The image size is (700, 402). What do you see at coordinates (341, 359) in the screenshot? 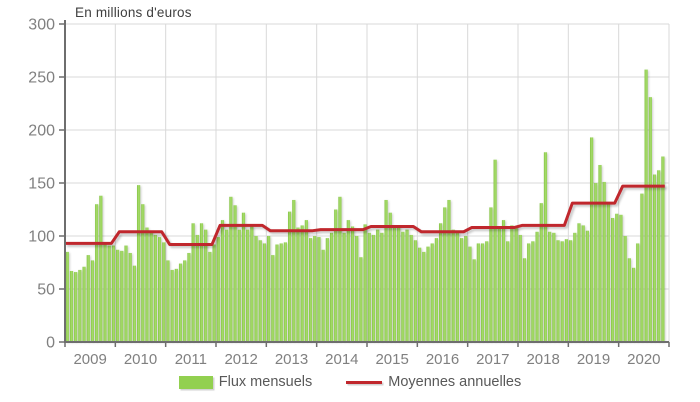
I see `x-tick-label: 2014` at bounding box center [341, 359].